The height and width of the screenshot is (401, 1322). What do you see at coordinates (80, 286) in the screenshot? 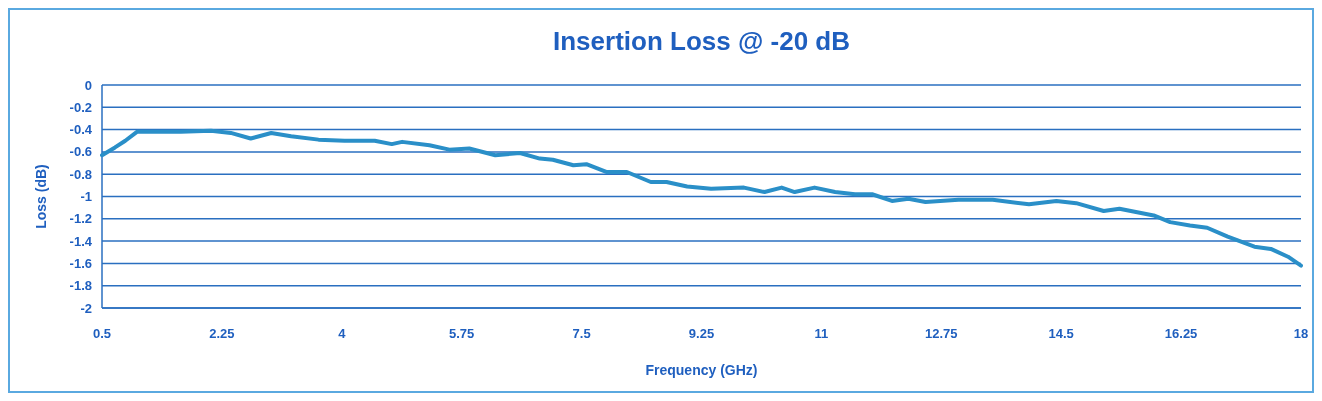
I see `y-tick-label: -1.8` at bounding box center [80, 286].